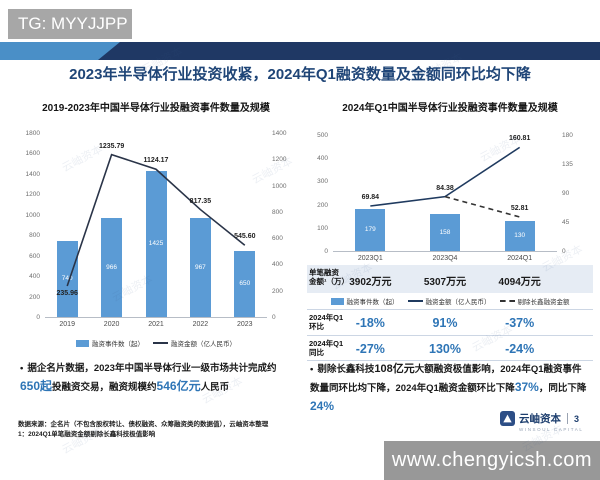 The image size is (600, 480). I want to click on line-point-label: 160.81, so click(519, 139).